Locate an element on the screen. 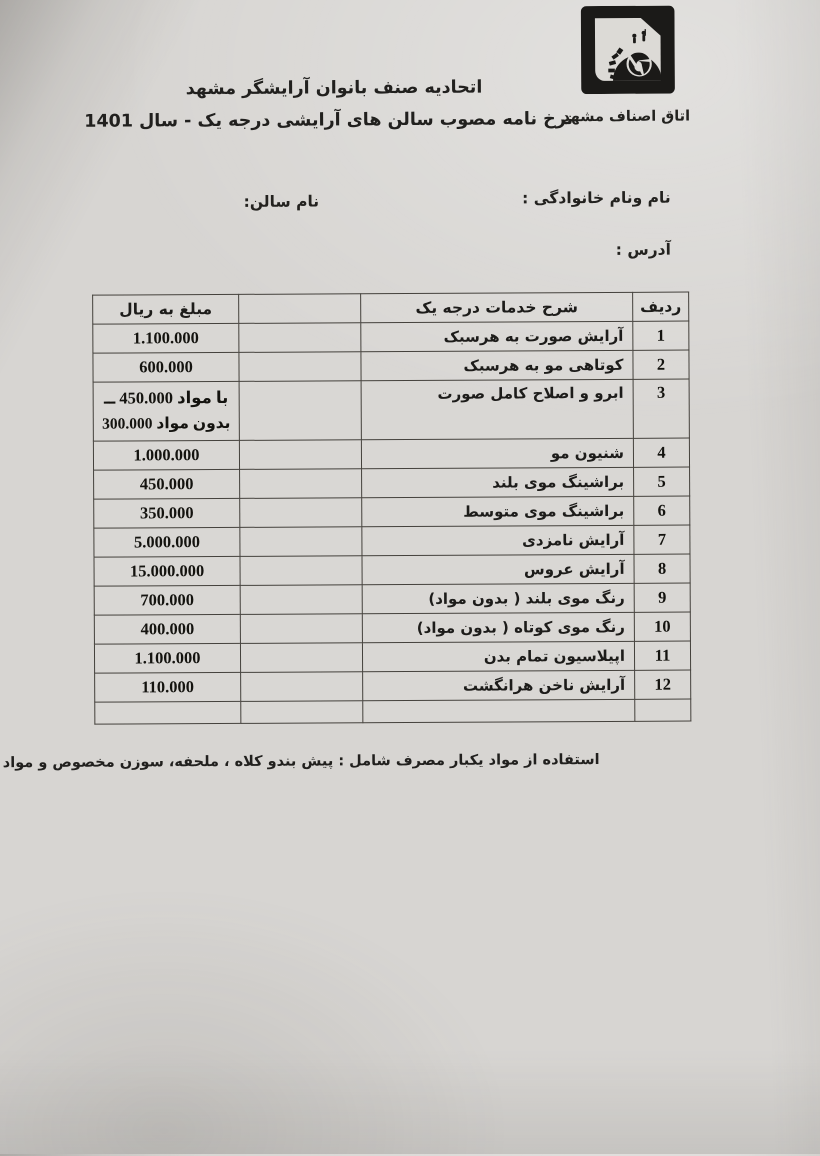 The width and height of the screenshot is (820, 1156). table-header-row: ردیف شرح خدمات درجه یک مبلغ به ریال is located at coordinates (390, 308).